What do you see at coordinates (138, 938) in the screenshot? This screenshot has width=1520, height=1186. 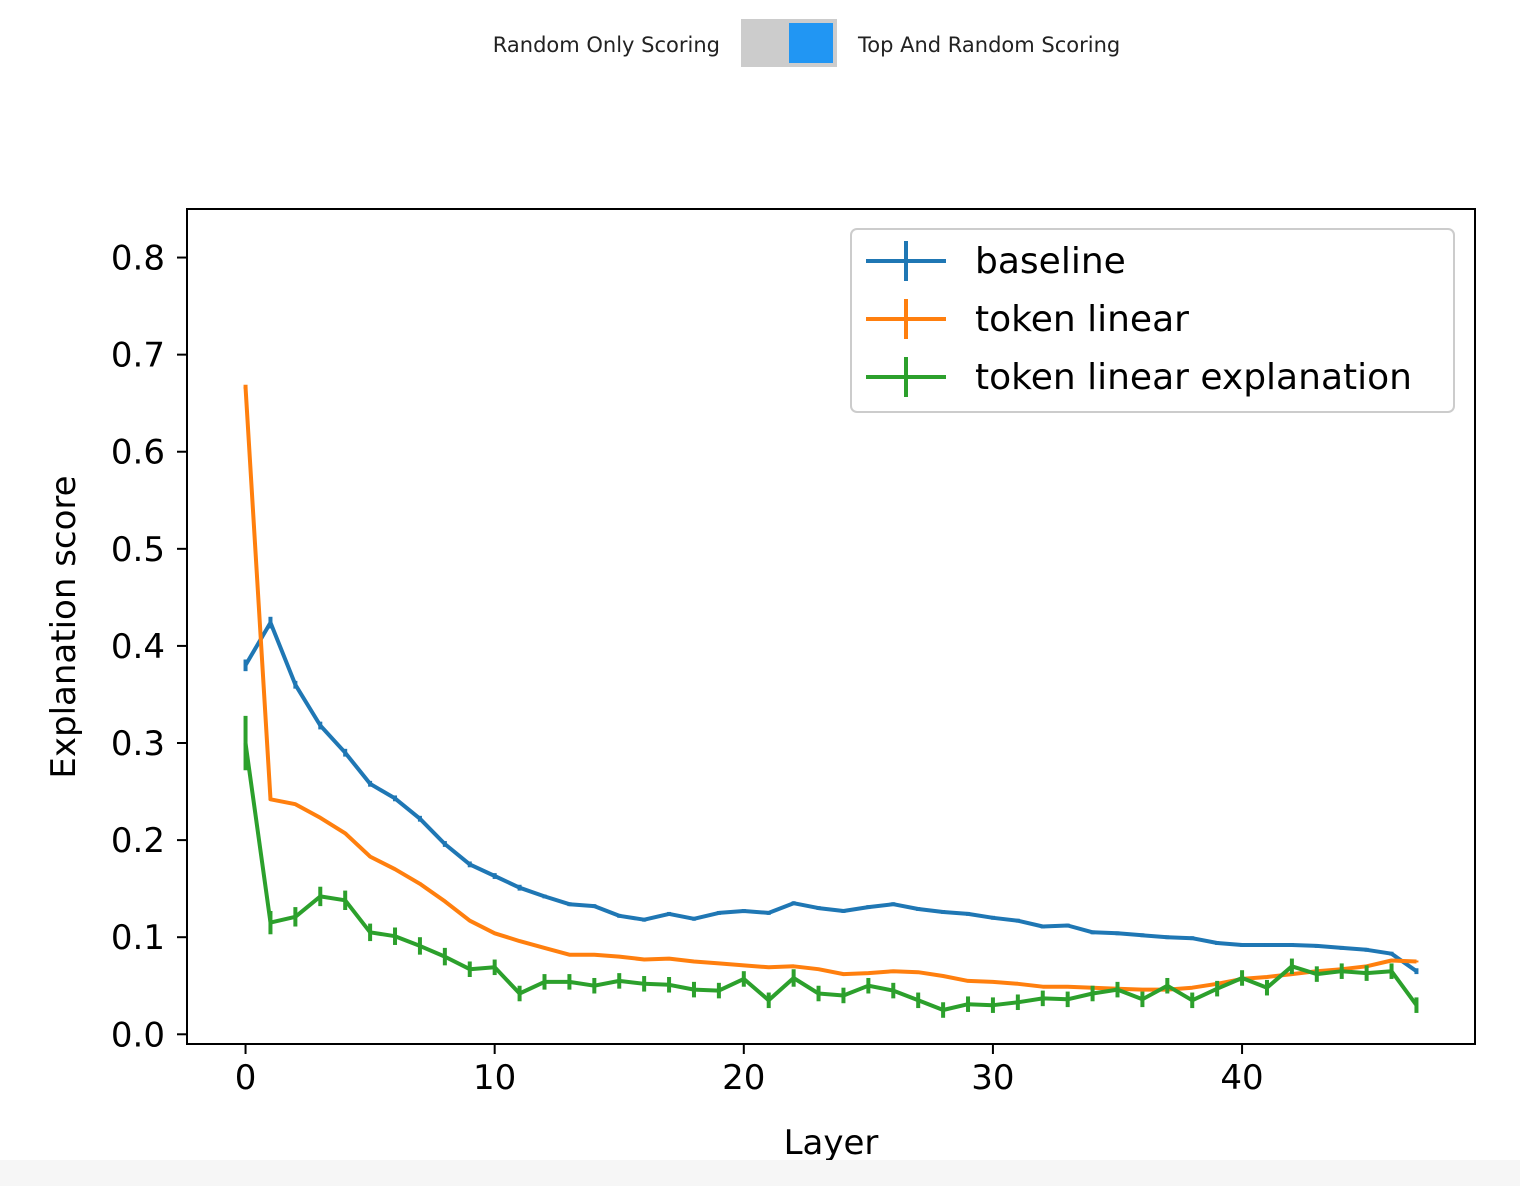 I see `y-tick-label: 0.1` at bounding box center [138, 938].